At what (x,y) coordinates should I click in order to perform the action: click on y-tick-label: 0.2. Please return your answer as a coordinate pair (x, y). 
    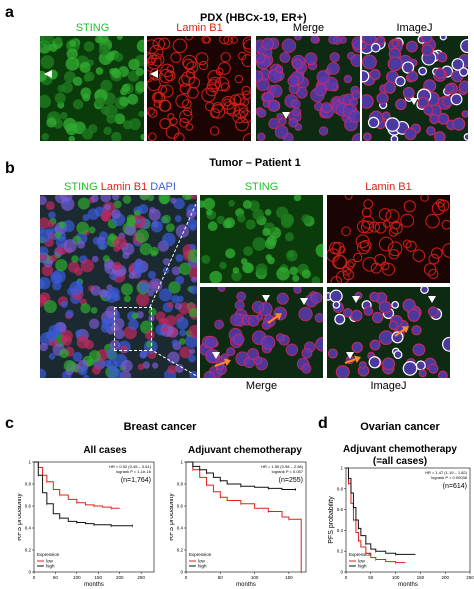
    Looking at the image, I should click on (340, 551).